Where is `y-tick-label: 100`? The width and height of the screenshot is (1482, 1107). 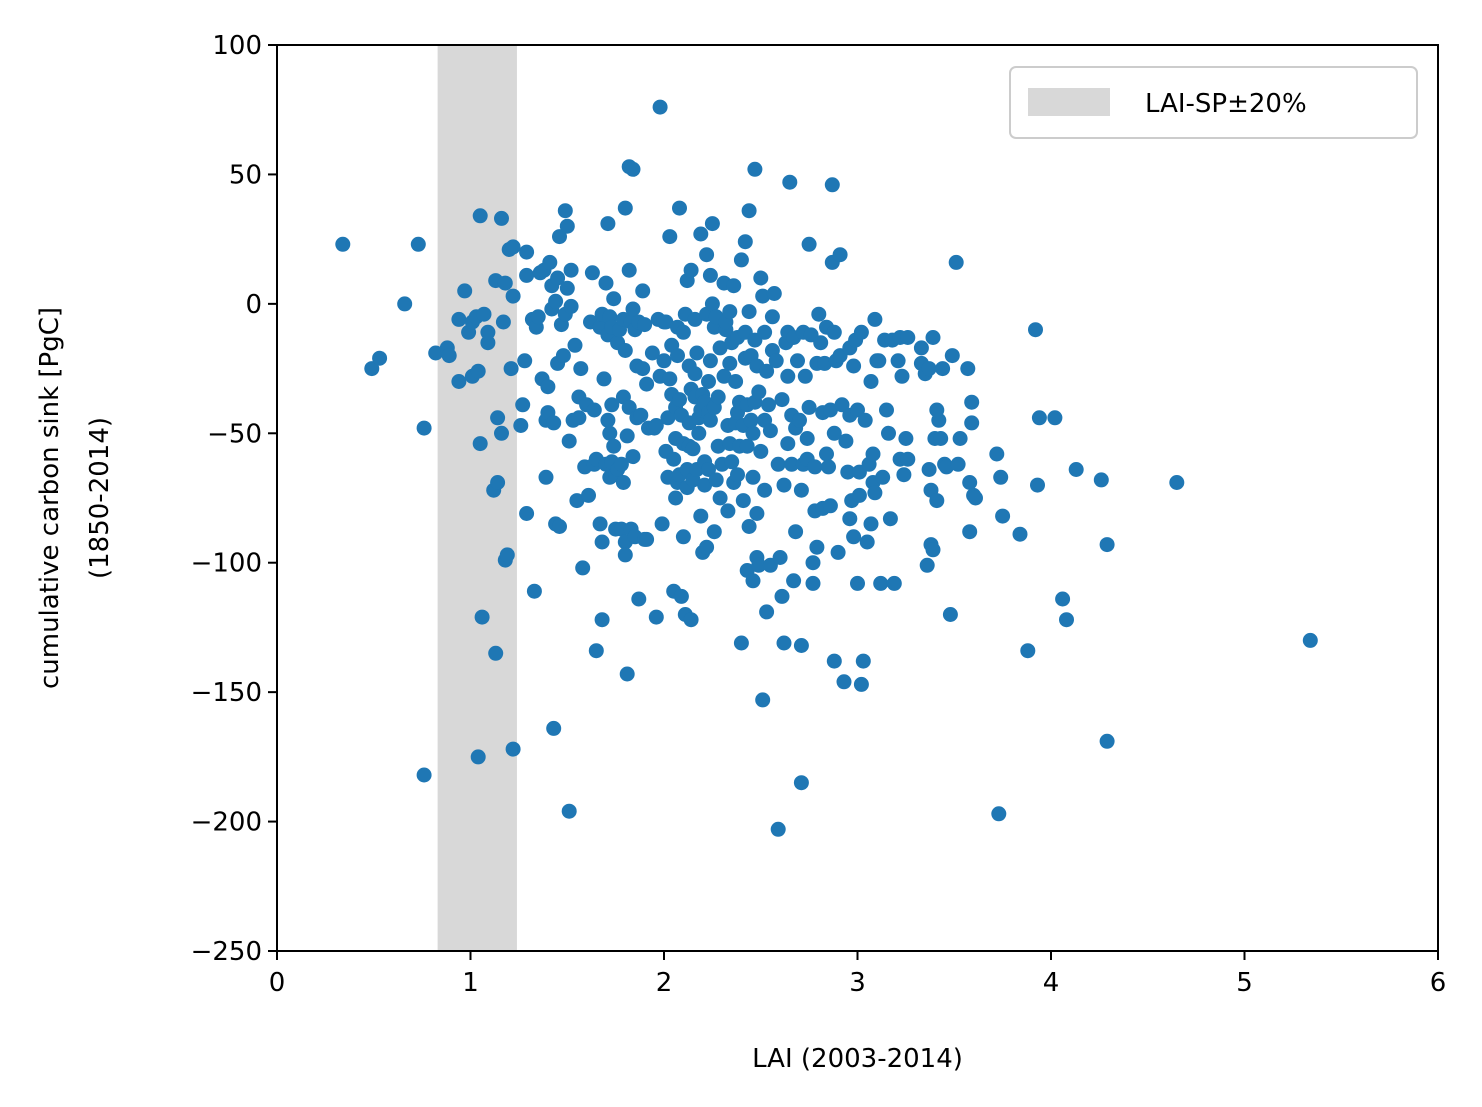
y-tick-label: 100 is located at coordinates (237, 46).